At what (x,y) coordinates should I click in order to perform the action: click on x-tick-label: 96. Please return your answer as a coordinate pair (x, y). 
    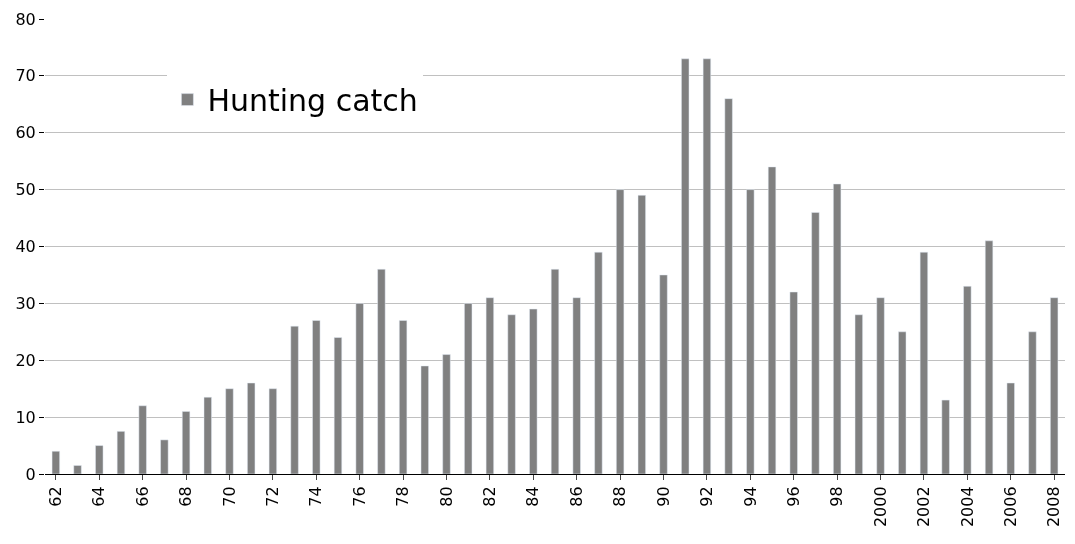
    Looking at the image, I should click on (793, 496).